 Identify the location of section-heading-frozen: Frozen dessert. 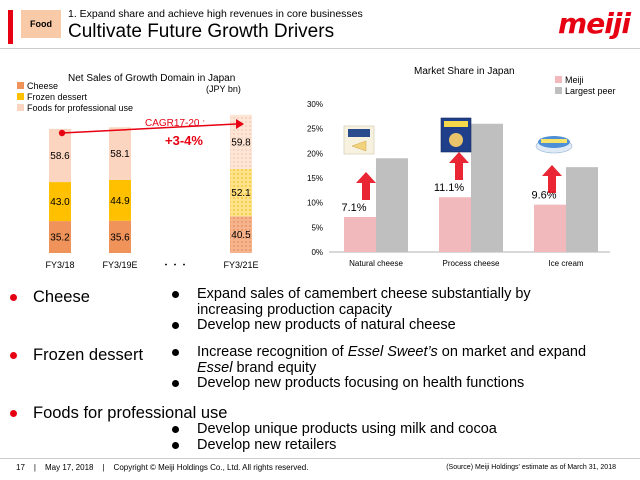
(76, 355).